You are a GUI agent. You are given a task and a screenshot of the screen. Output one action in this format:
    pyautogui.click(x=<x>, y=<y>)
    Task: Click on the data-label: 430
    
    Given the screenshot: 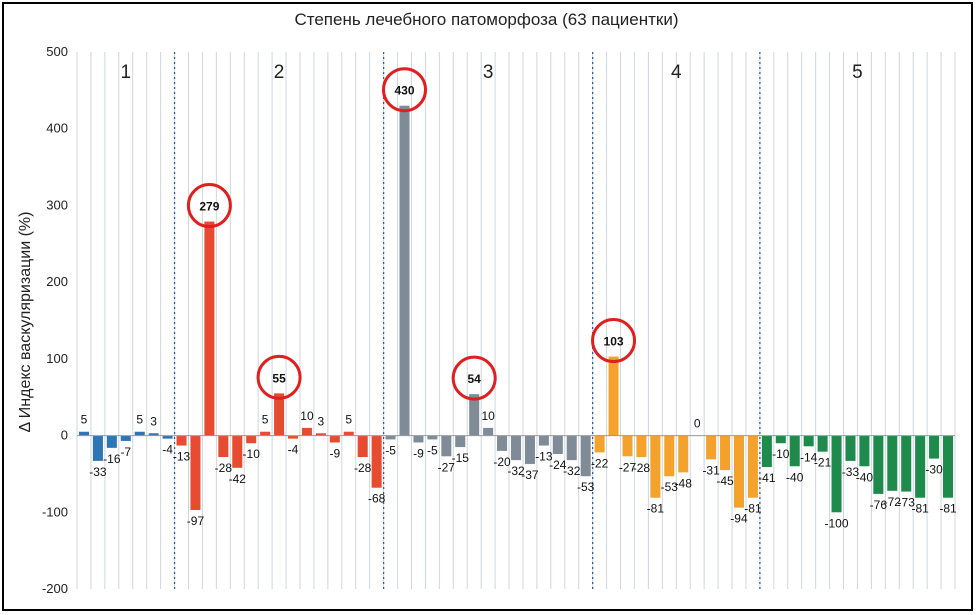 What is the action you would take?
    pyautogui.click(x=404, y=91)
    